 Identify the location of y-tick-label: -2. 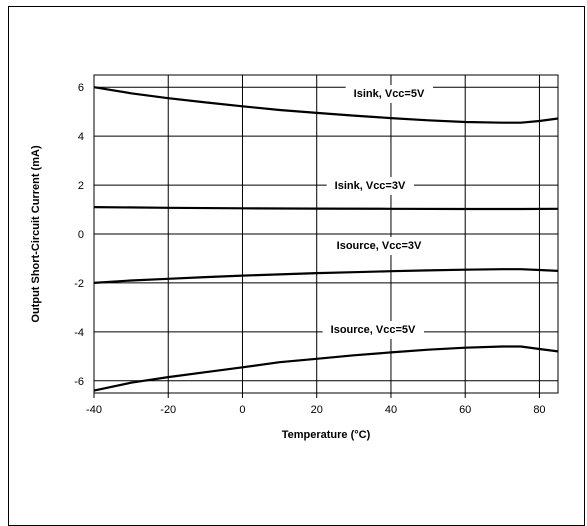
(79, 284).